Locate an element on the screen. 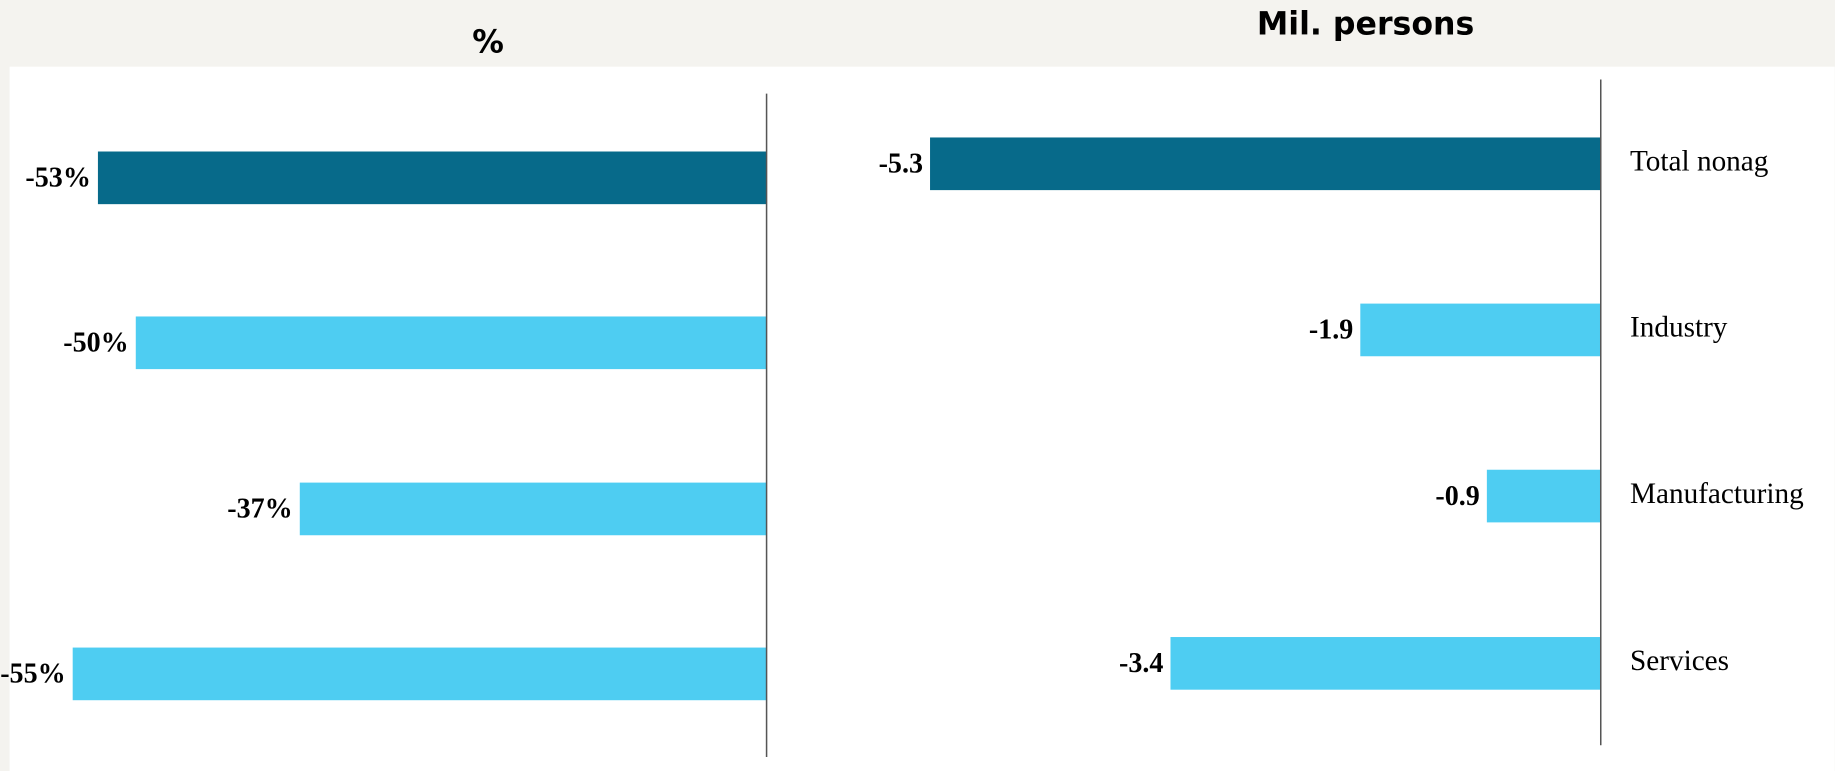 Image resolution: width=1835 pixels, height=771 pixels. chart-title: % is located at coordinates (488, 42).